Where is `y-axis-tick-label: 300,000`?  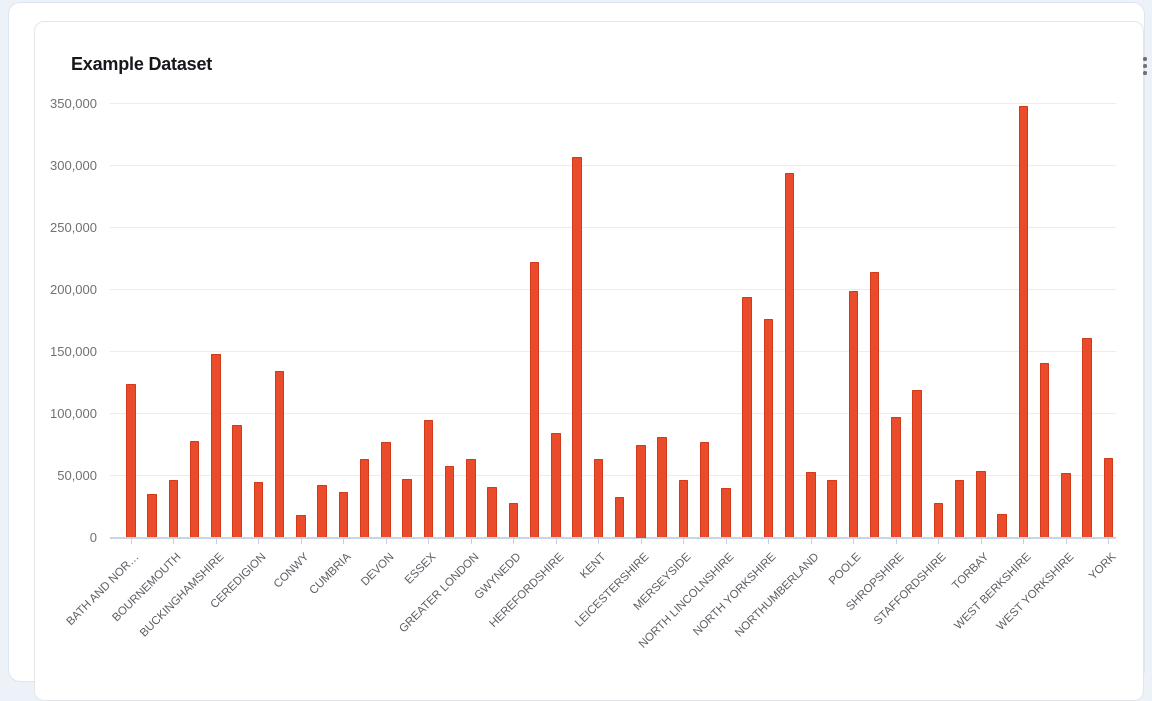
y-axis-tick-label: 300,000 is located at coordinates (73, 165).